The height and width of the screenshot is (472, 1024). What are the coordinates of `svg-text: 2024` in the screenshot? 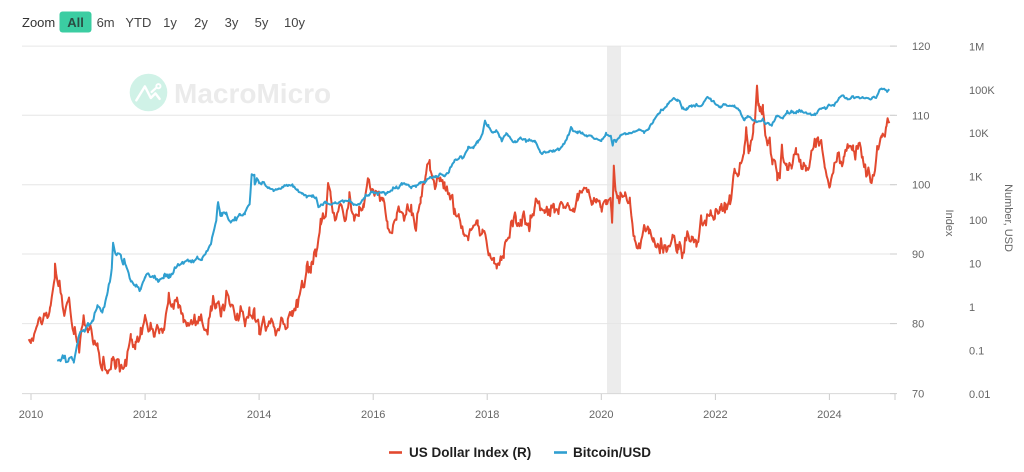 It's located at (829, 415).